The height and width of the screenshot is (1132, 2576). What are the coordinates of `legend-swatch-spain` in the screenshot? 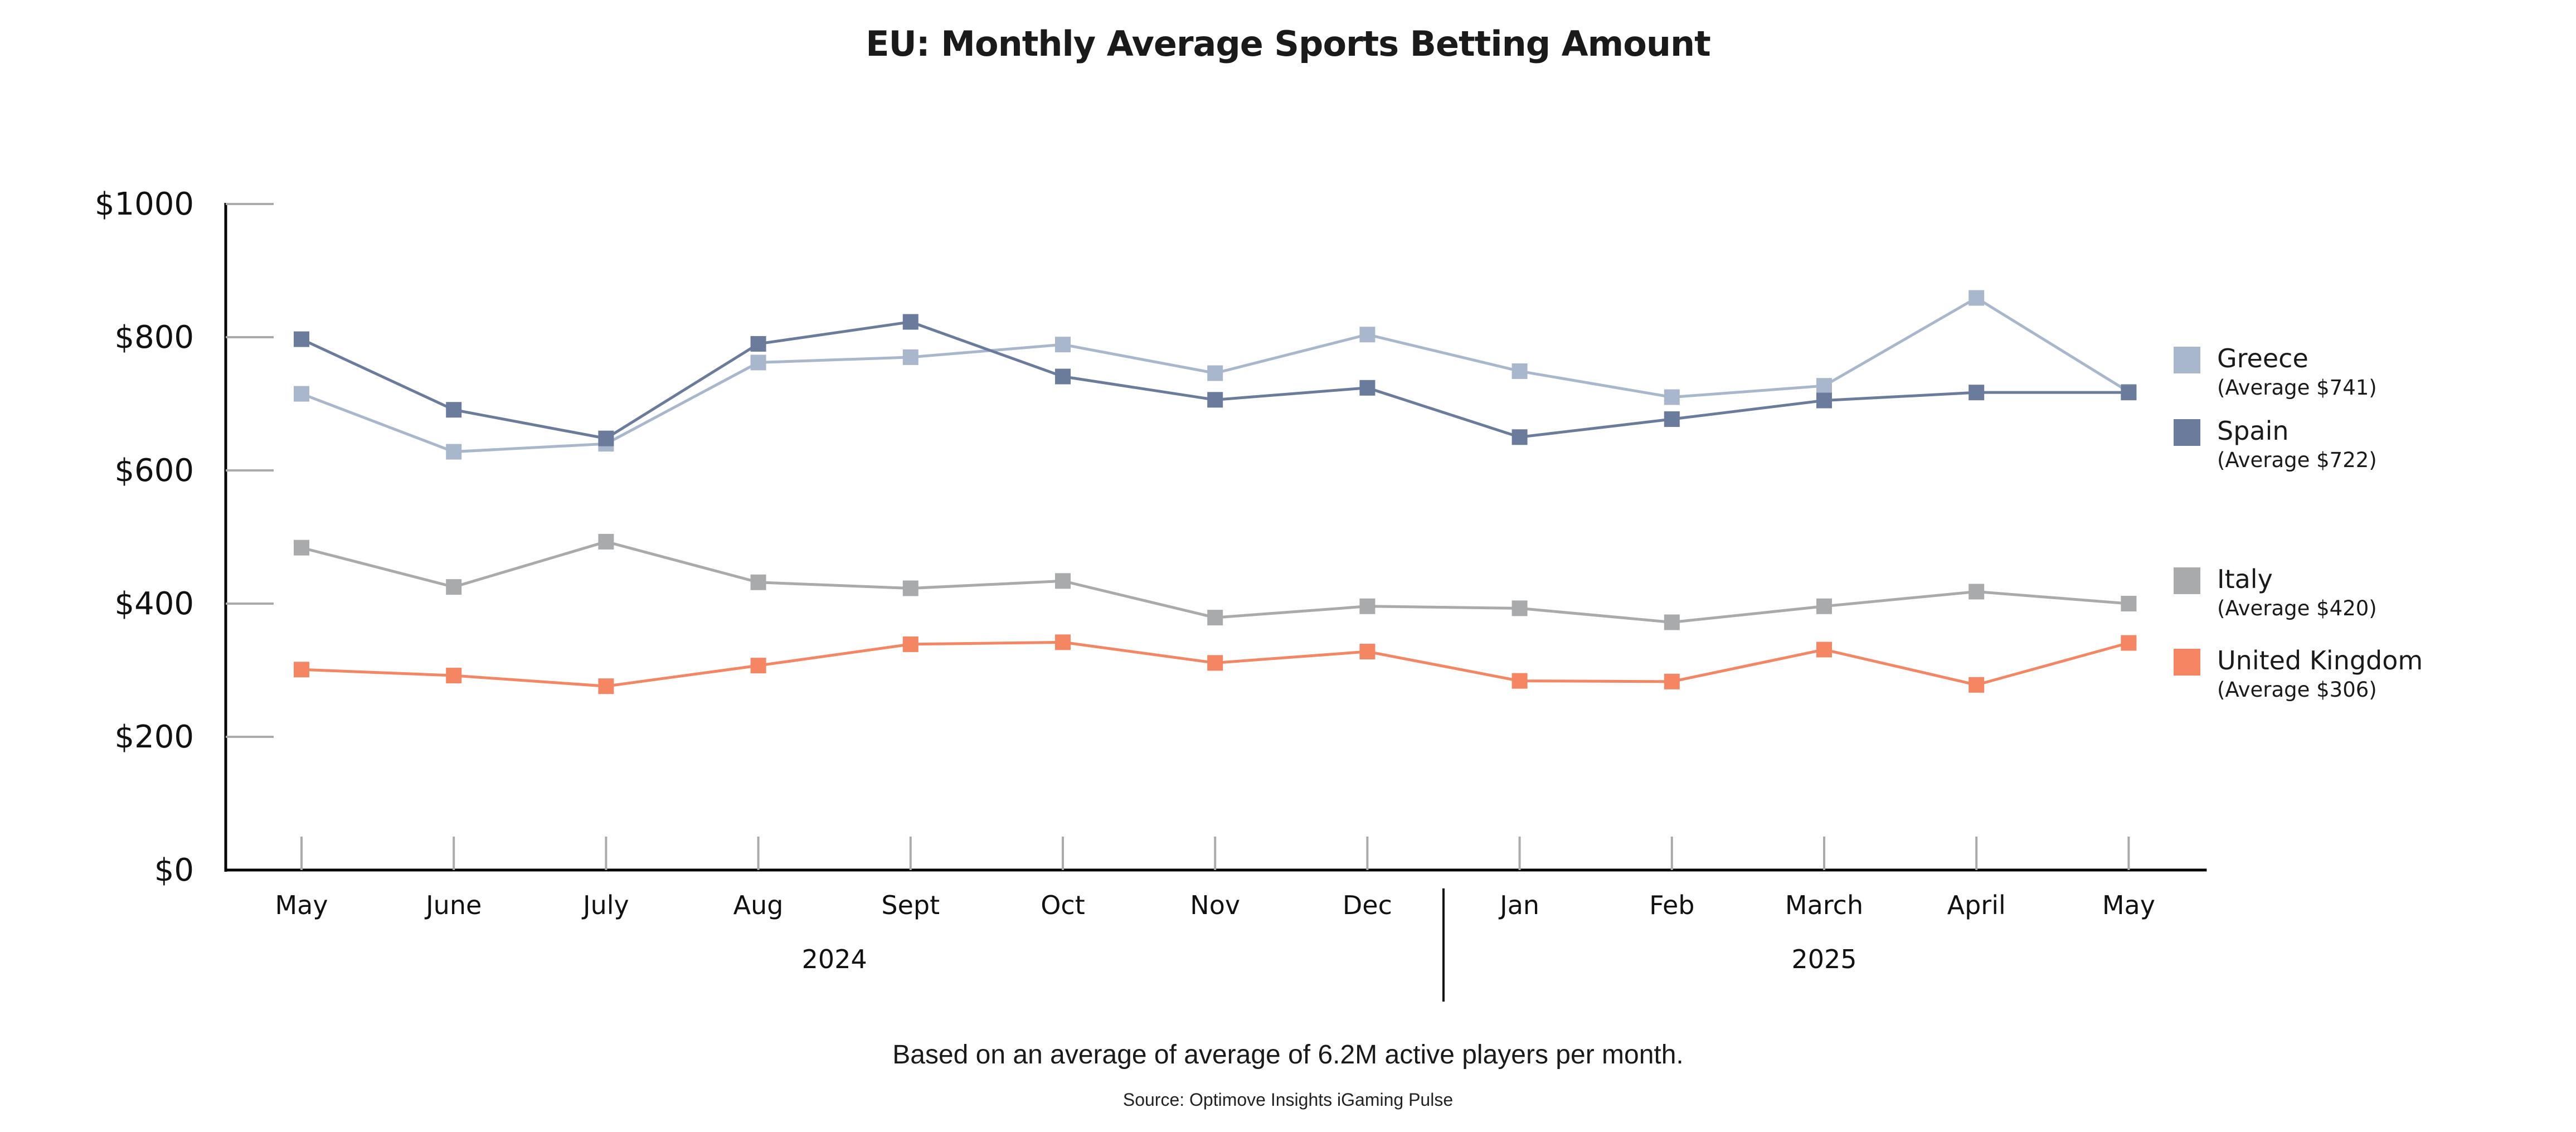 It's located at (2187, 432).